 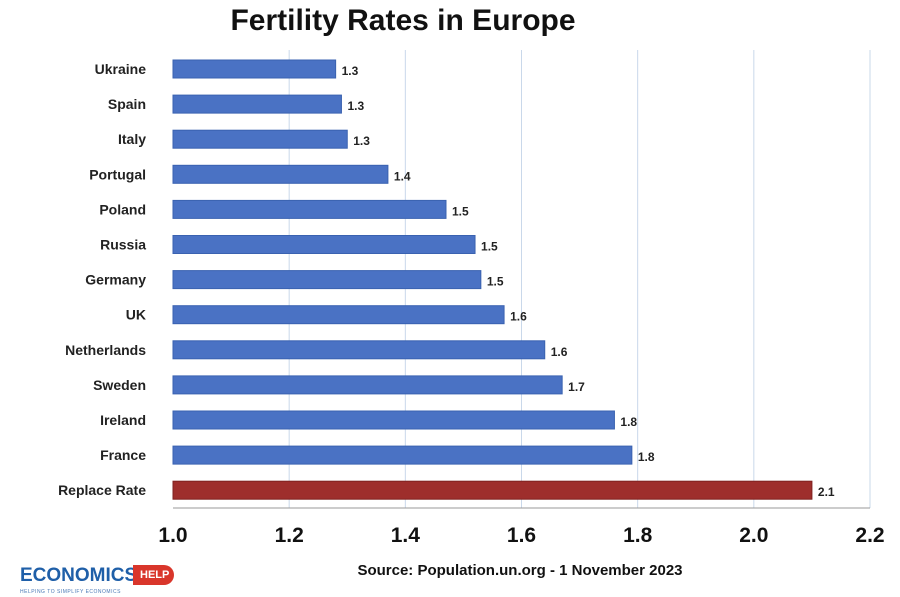 What do you see at coordinates (70, 592) in the screenshot?
I see `logo-tagline: HELPING TO SIMPLIFY ECONOMICS` at bounding box center [70, 592].